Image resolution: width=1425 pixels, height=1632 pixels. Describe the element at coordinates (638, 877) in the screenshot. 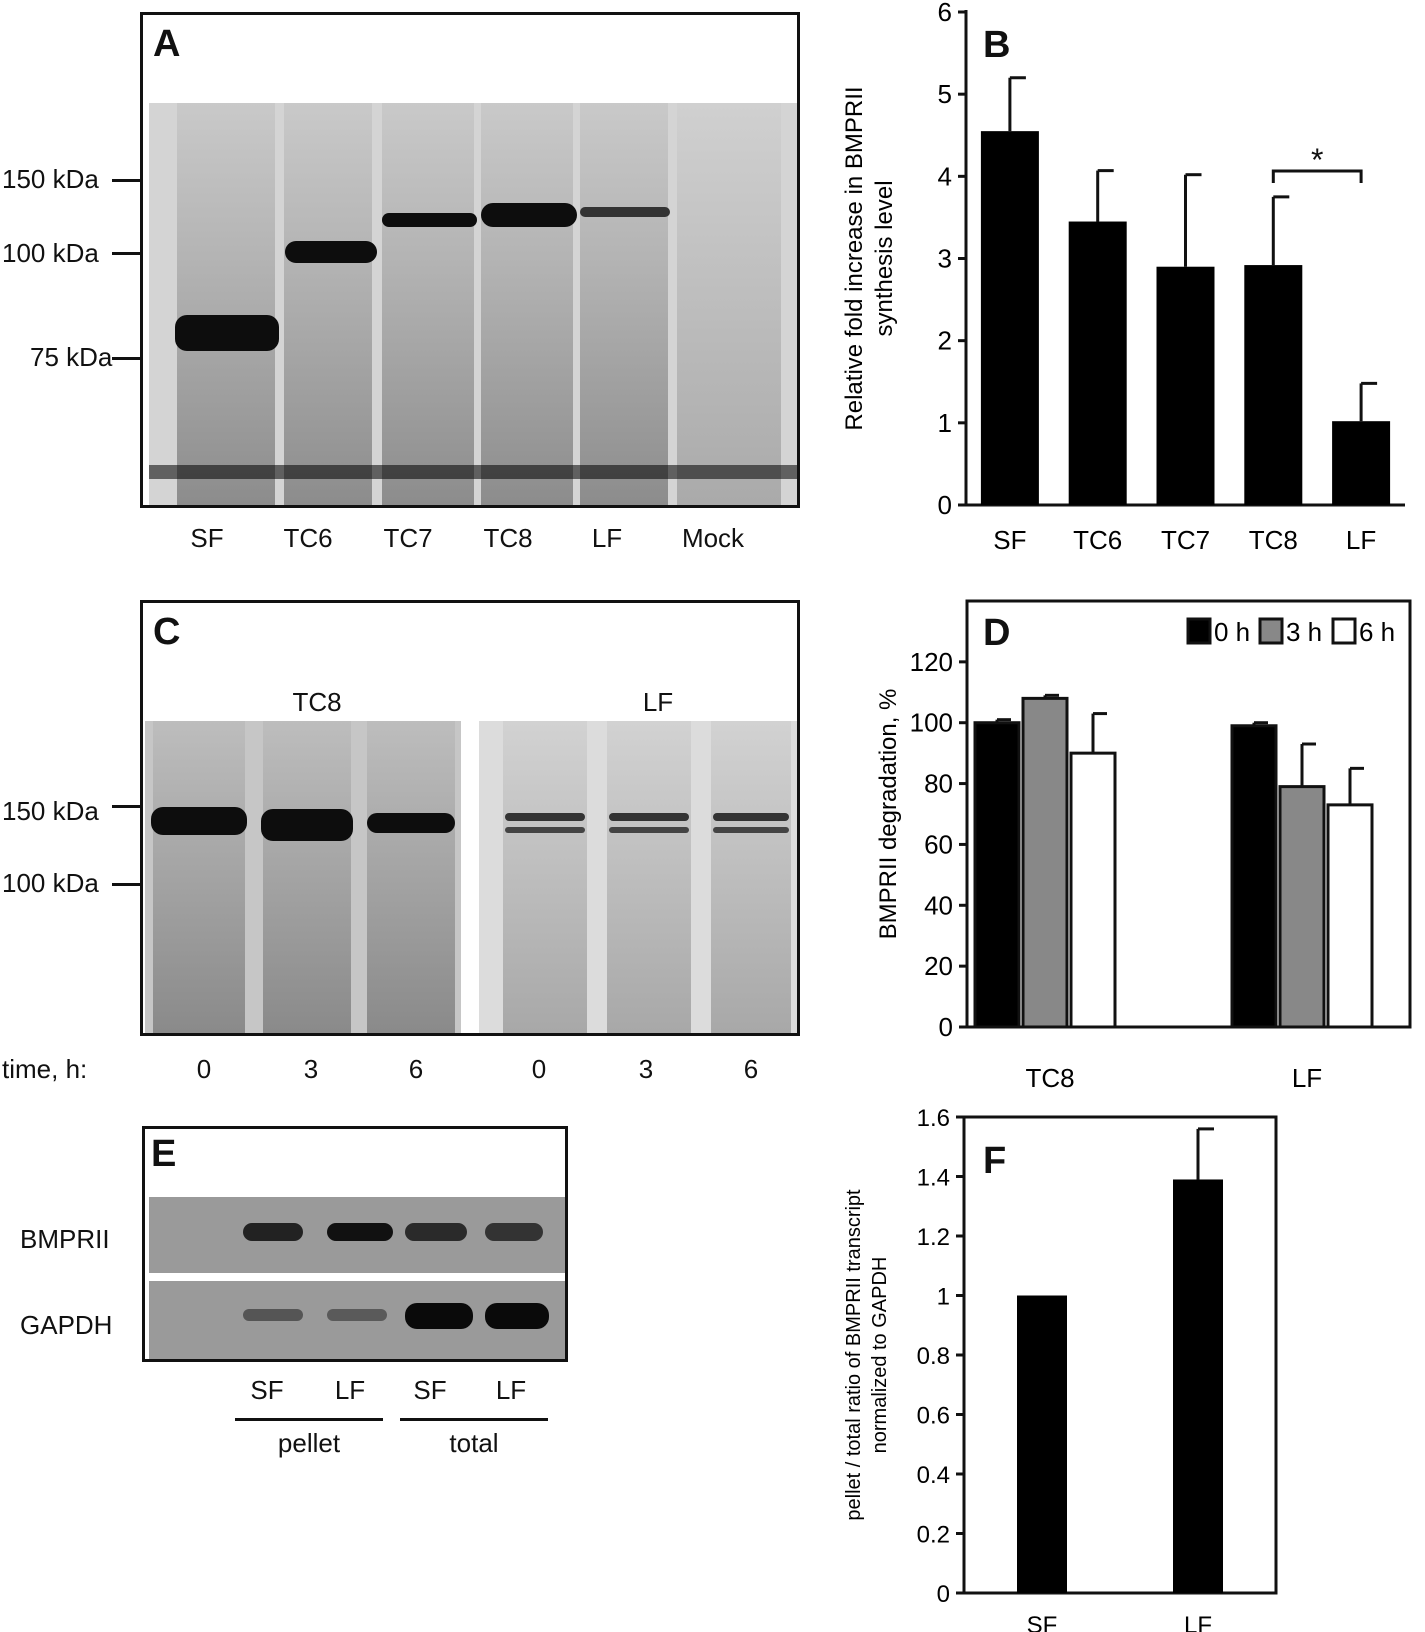

I see `panel-c-gel-lf` at that location.